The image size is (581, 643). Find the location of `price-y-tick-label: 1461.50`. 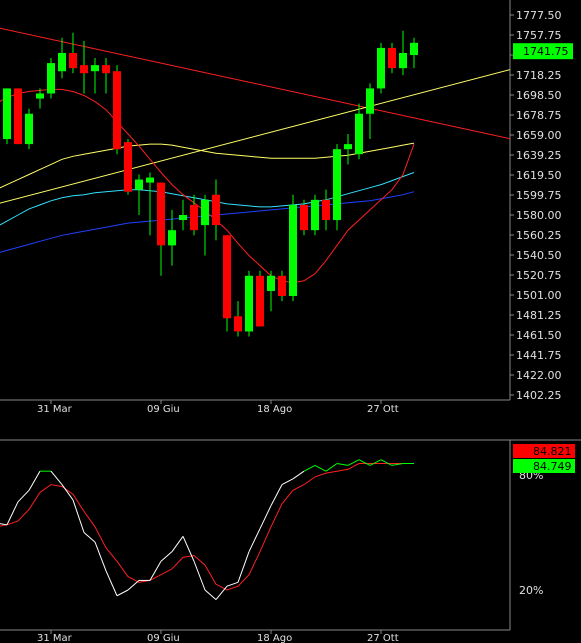

price-y-tick-label: 1461.50 is located at coordinates (539, 335).